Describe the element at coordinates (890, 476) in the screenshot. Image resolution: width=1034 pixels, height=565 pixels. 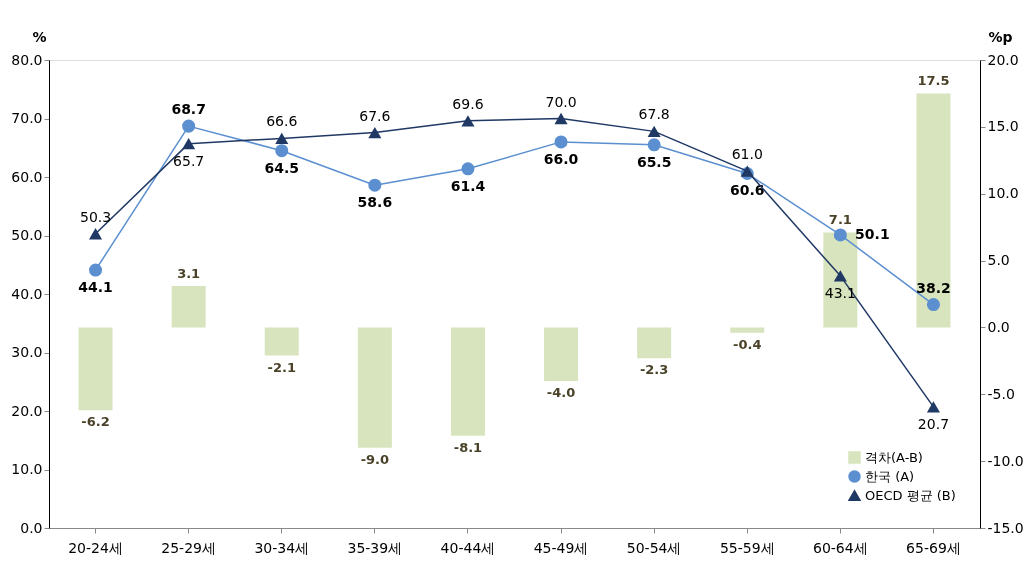
I see `legend-label: 한국 (A)` at that location.